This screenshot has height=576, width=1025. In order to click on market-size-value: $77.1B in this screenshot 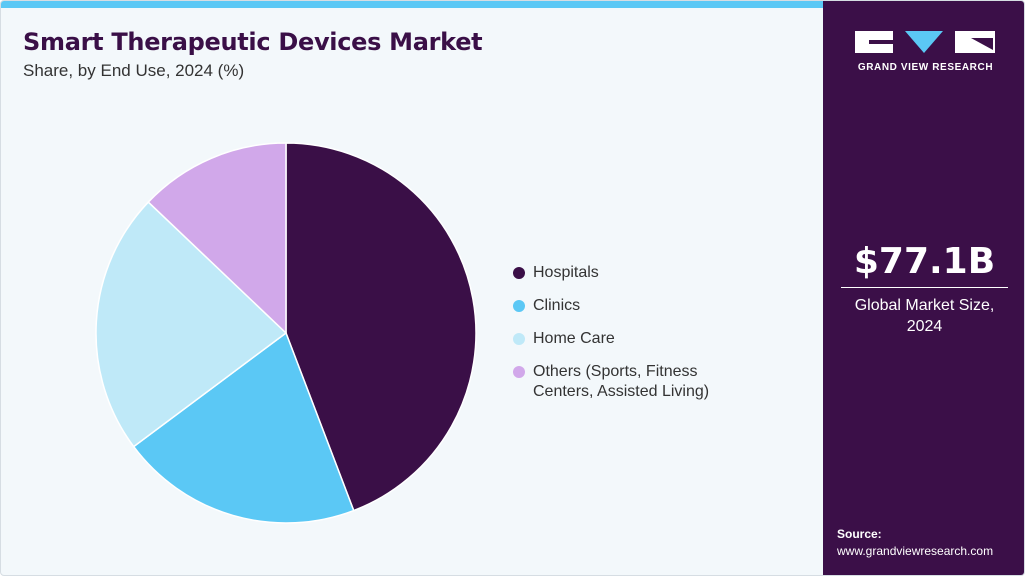, I will do `click(924, 261)`.